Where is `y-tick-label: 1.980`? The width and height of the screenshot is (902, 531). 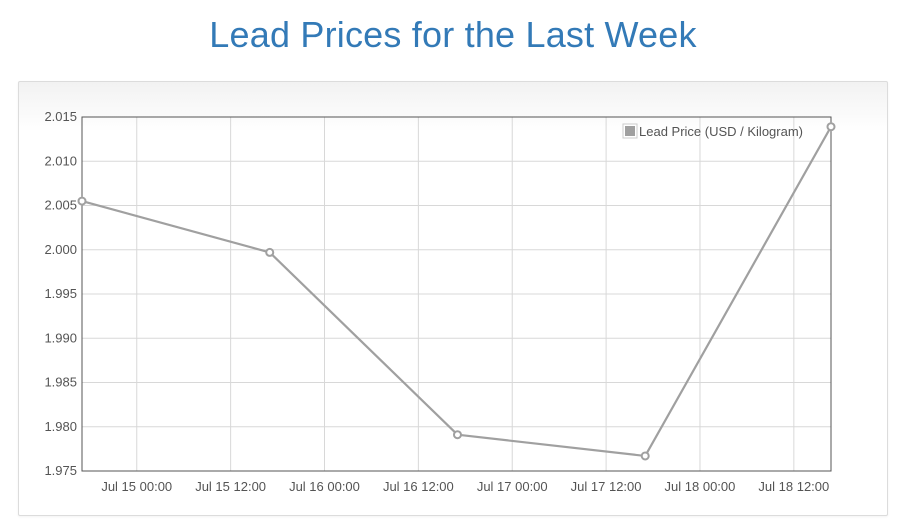
y-tick-label: 1.980 is located at coordinates (60, 426).